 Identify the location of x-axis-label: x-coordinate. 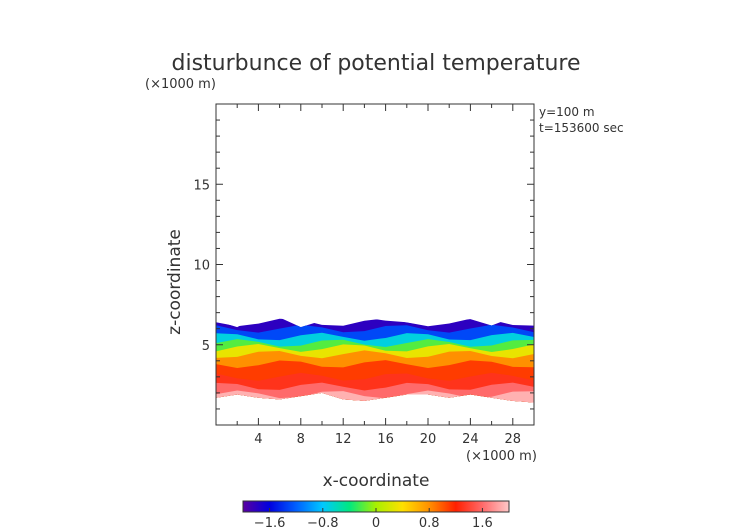
(376, 481).